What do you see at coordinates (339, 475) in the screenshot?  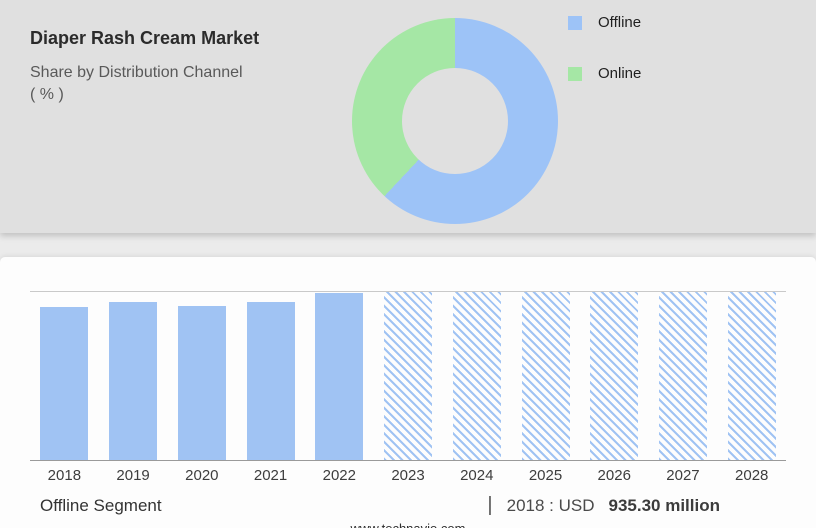 I see `x-axis-label: 2022` at bounding box center [339, 475].